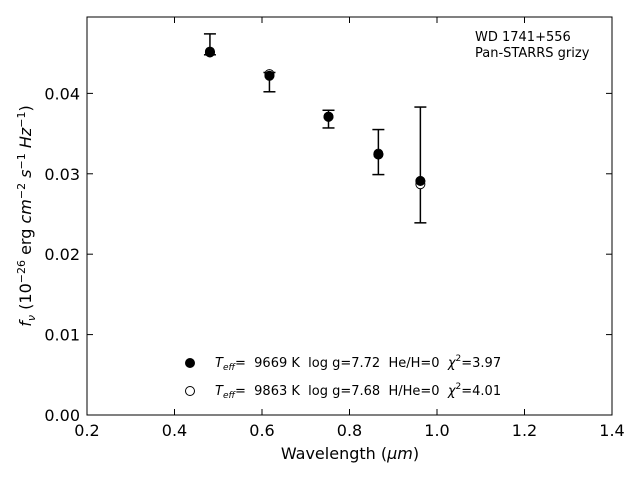 The height and width of the screenshot is (480, 640). What do you see at coordinates (358, 363) in the screenshot?
I see `legend-entry-1: Teff= 9669 K log g=7.72 He/H=0 χ2=3.97` at bounding box center [358, 363].